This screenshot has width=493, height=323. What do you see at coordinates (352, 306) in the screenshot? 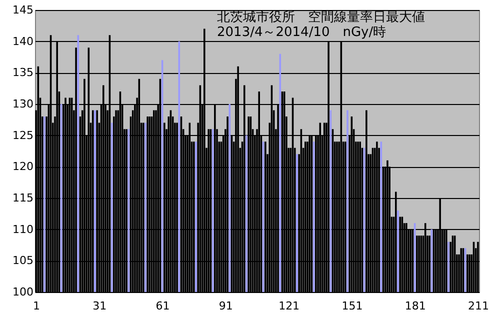
I see `x-tick-label: 151` at bounding box center [352, 306].